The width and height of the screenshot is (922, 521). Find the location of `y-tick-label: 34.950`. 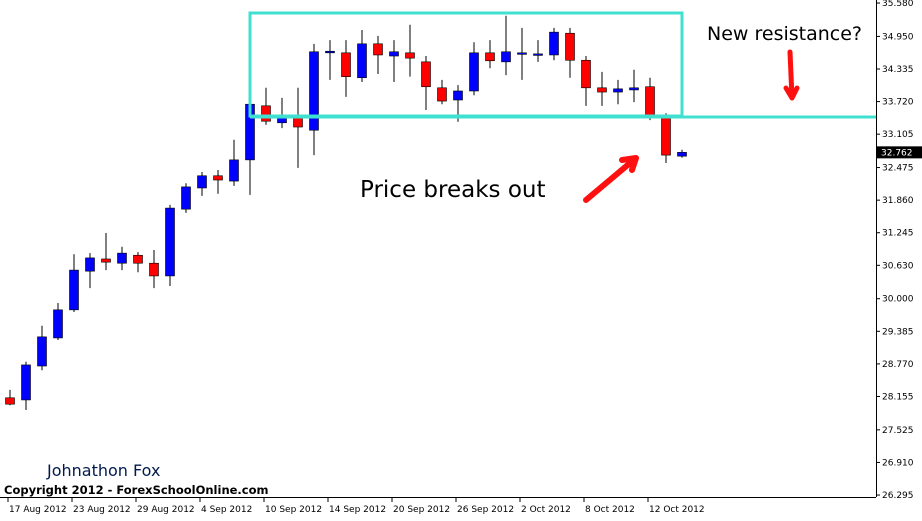

y-tick-label: 34.950 is located at coordinates (898, 37).